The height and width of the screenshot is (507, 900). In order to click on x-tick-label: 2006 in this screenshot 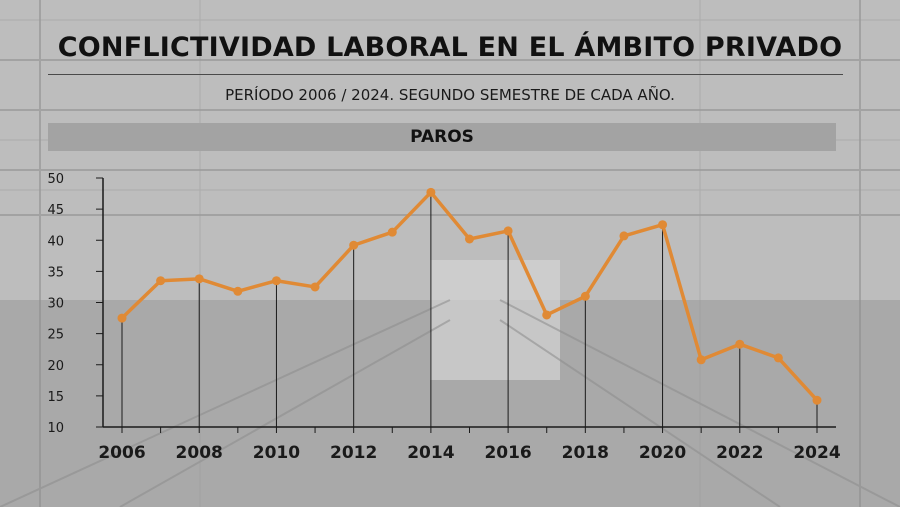, I will do `click(121, 453)`.